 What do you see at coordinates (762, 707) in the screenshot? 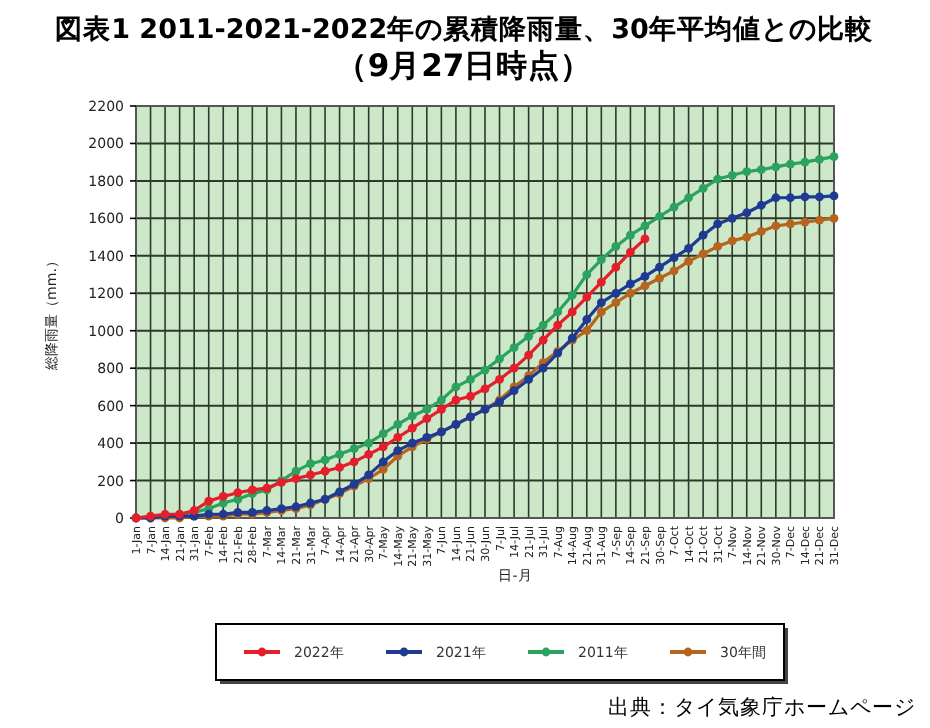
I see `source-note: 出典：タイ気象庁ホームページ` at bounding box center [762, 707].